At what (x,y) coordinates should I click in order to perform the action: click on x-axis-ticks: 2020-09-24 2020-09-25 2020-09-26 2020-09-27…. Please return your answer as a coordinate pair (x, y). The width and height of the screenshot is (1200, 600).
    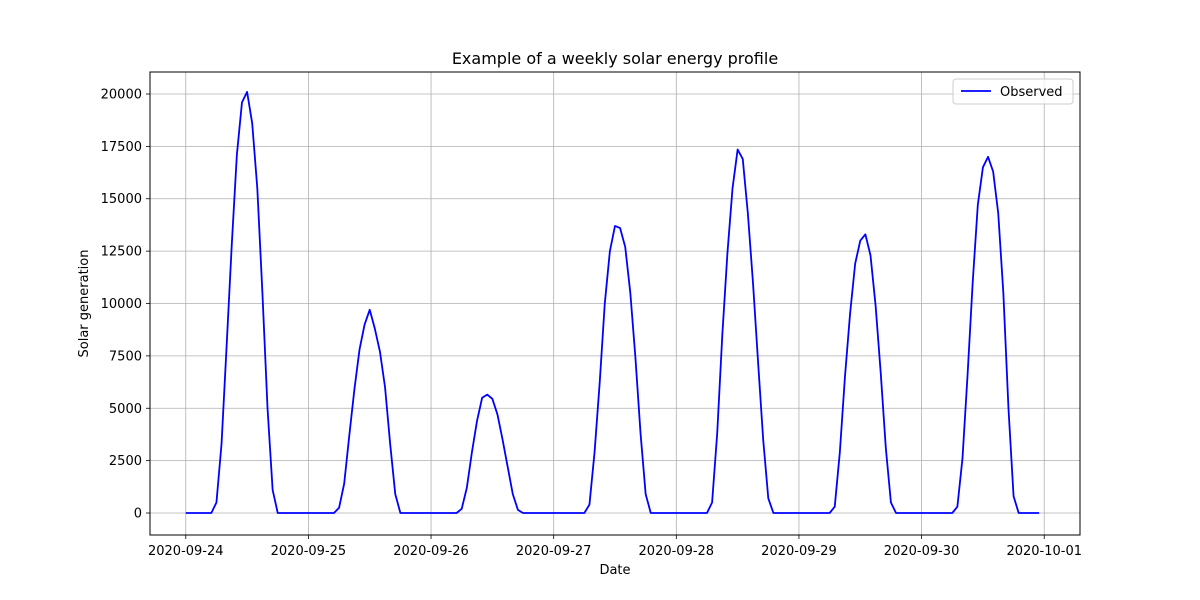
    Looking at the image, I should click on (615, 547).